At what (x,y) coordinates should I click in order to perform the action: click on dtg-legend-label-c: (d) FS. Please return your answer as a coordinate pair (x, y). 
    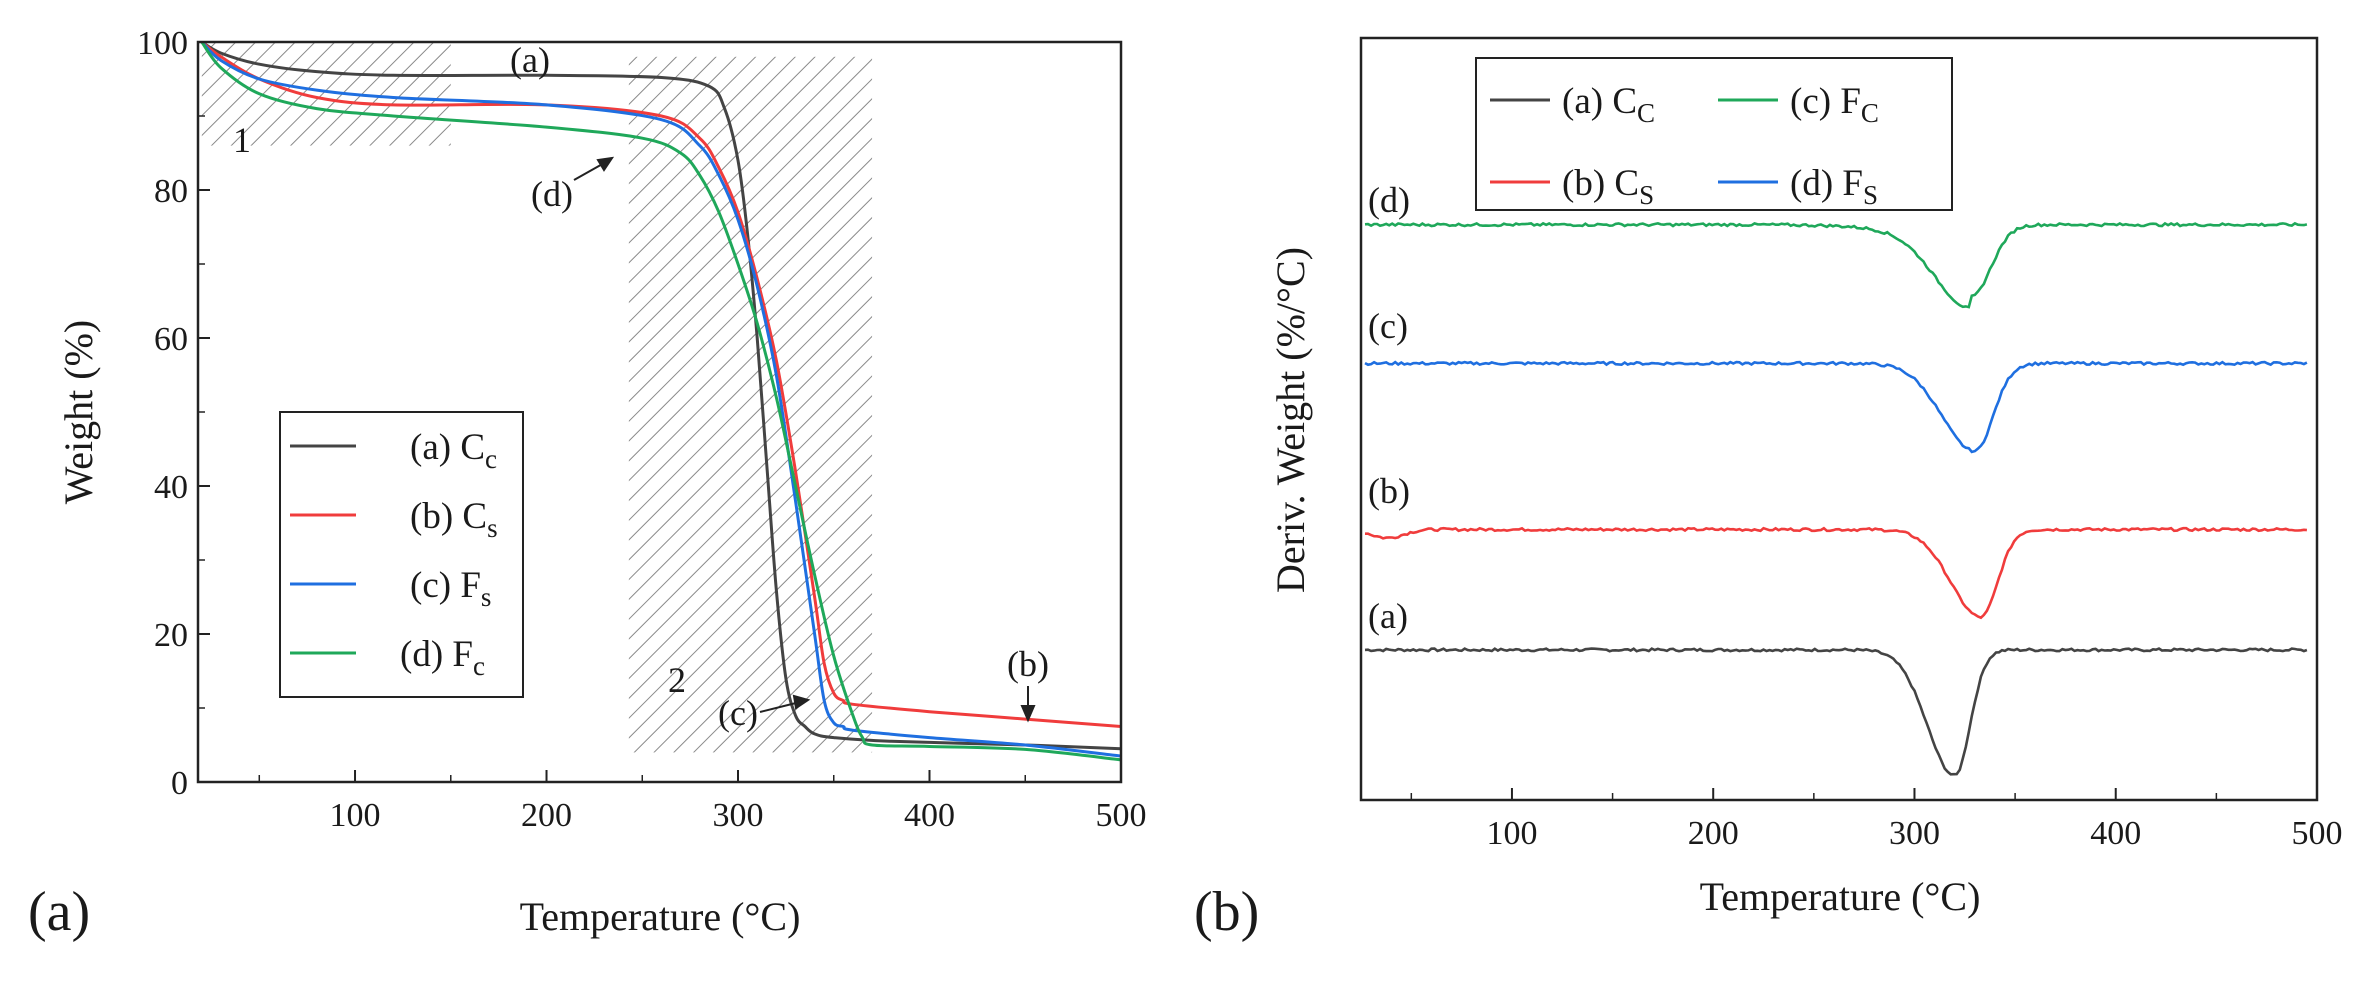
    Looking at the image, I should click on (1834, 186).